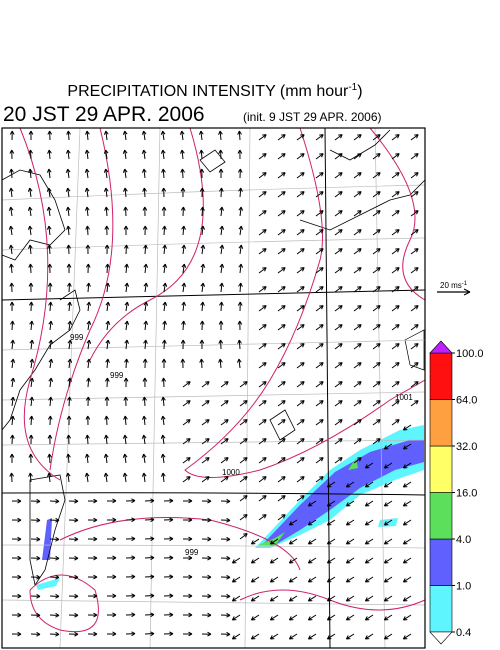  Describe the element at coordinates (214, 91) in the screenshot. I see `title: PRECIPITATION INTENSITY (mm hour-1)` at that location.